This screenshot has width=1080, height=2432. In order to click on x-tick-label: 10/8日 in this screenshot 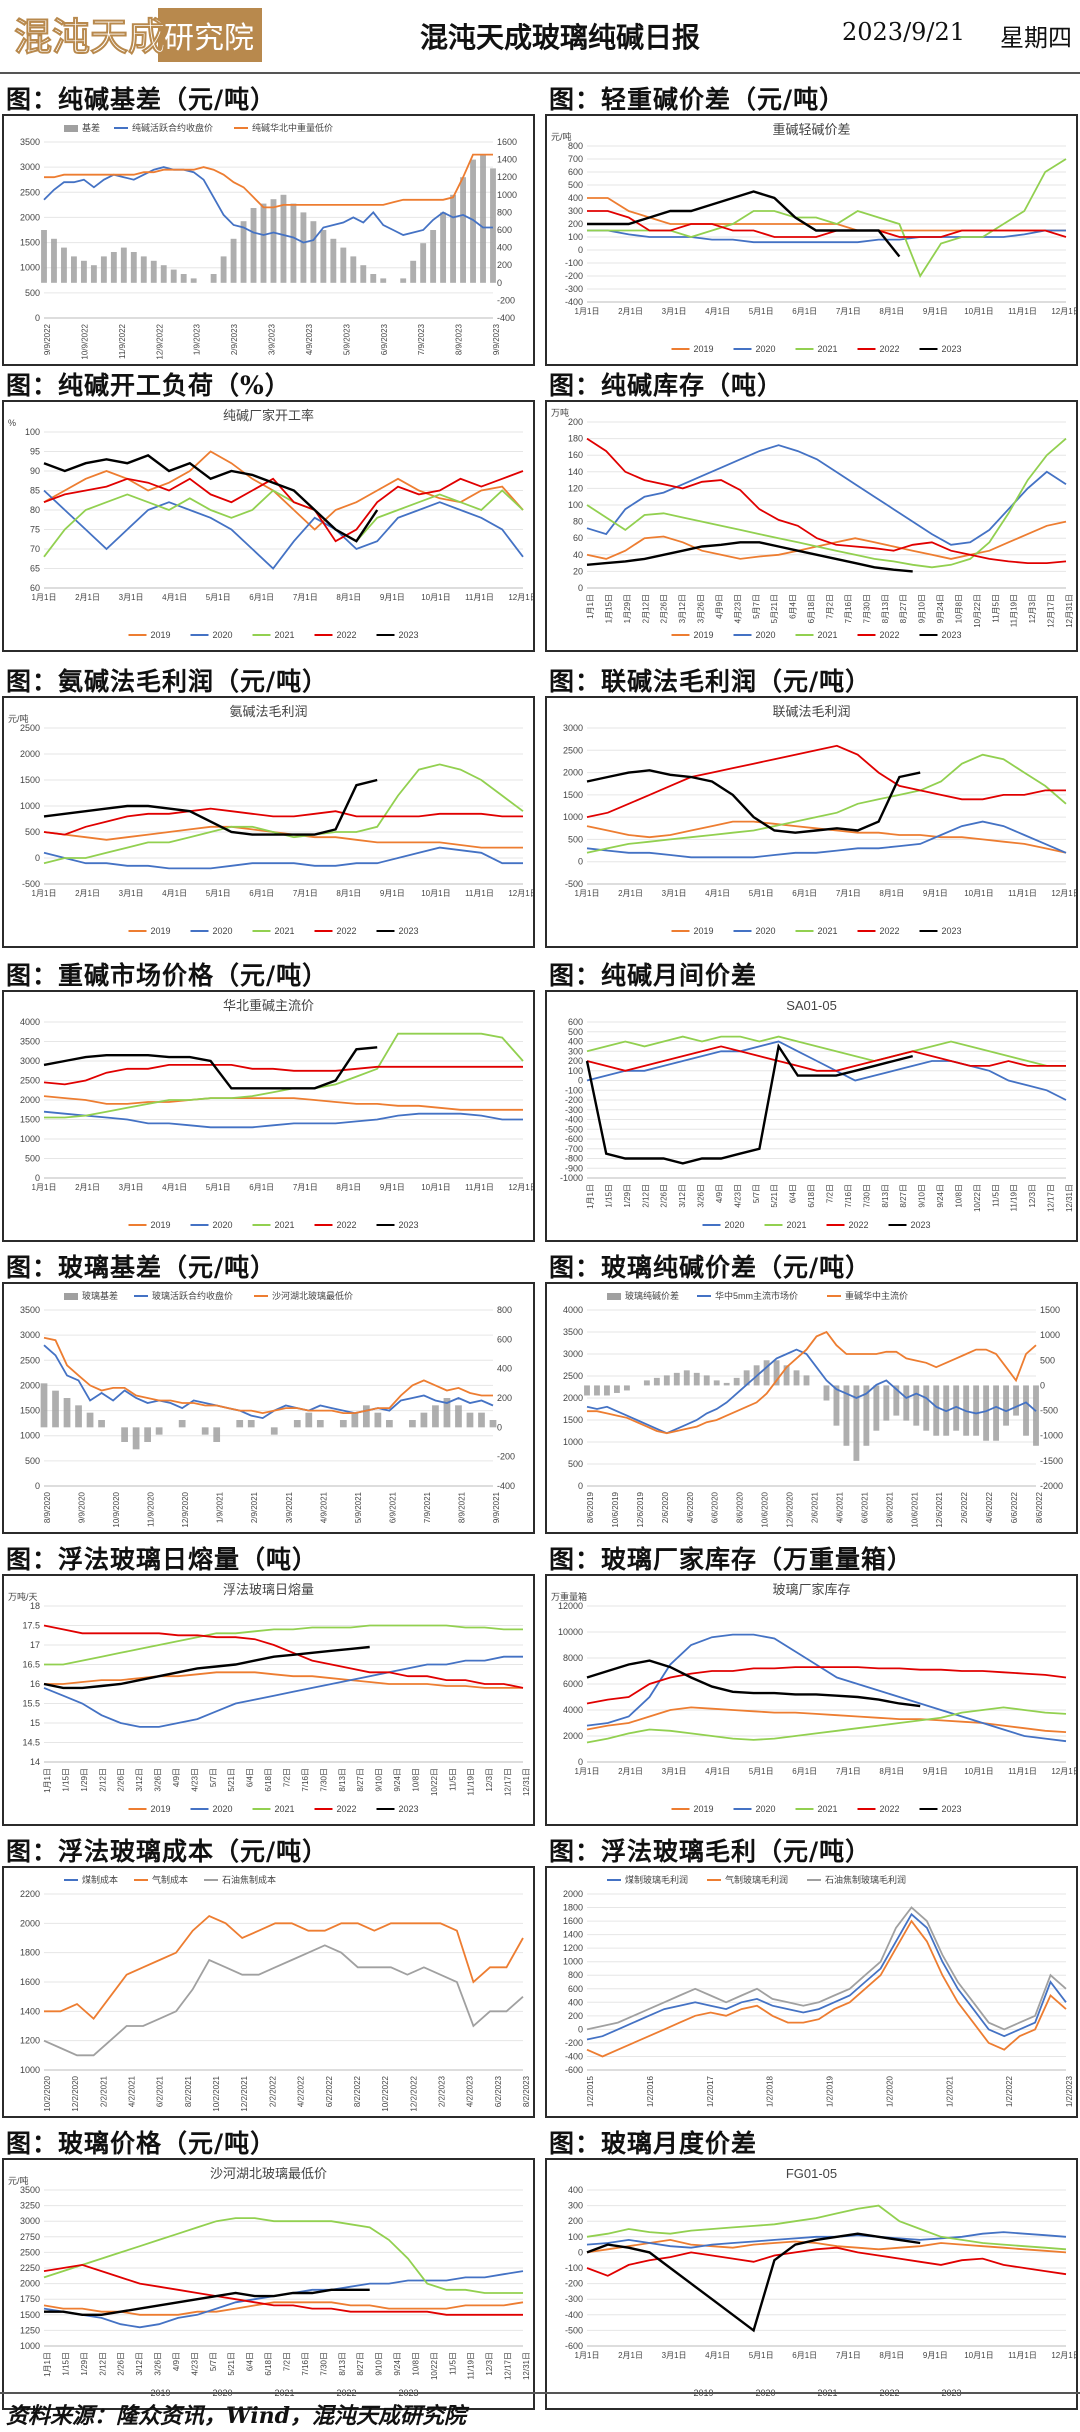, I will do `click(415, 1780)`.